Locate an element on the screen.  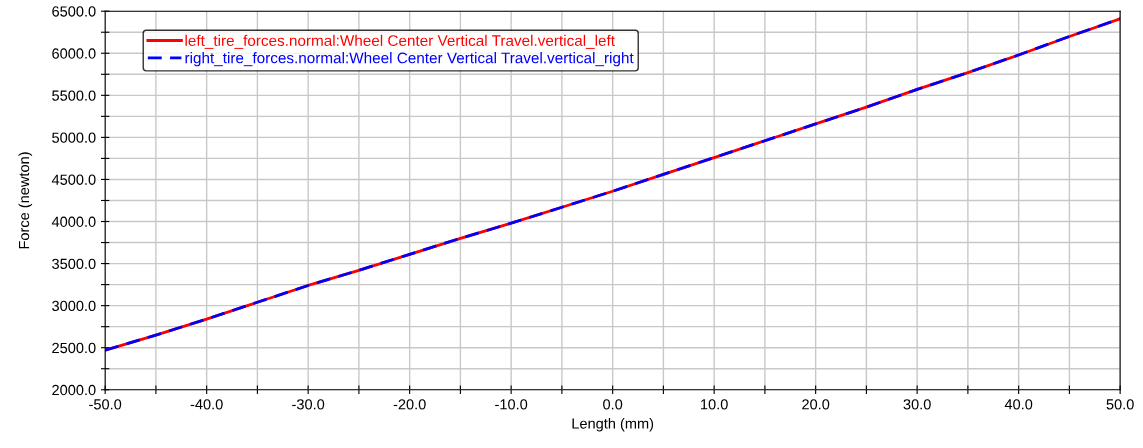
x-tick-label: -20.0 is located at coordinates (409, 404).